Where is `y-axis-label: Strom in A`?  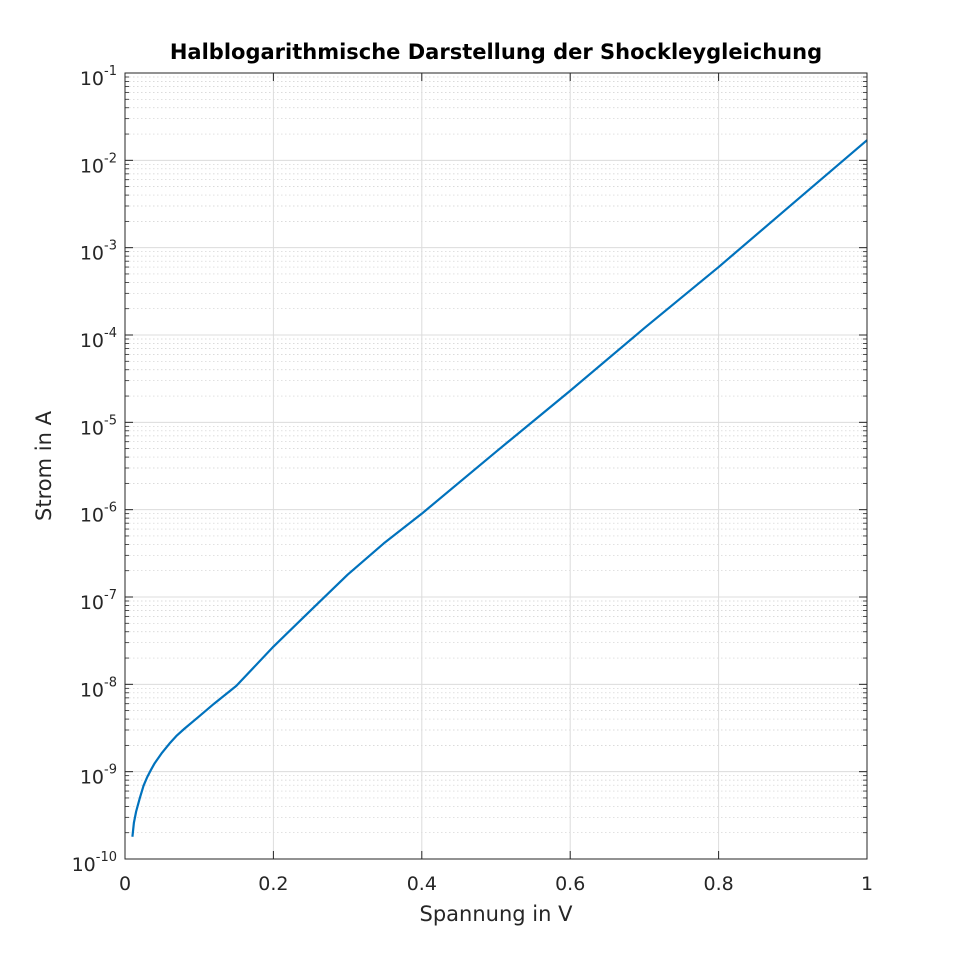
y-axis-label: Strom in A is located at coordinates (44, 465).